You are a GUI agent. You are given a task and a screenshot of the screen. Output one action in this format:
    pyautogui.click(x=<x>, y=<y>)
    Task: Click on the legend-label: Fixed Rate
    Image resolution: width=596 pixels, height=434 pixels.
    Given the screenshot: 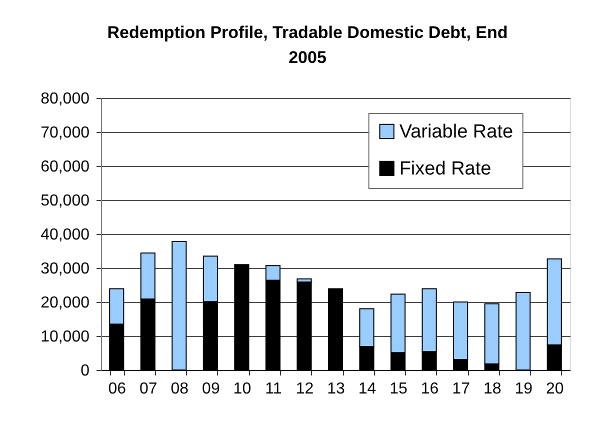 What is the action you would take?
    pyautogui.click(x=445, y=169)
    